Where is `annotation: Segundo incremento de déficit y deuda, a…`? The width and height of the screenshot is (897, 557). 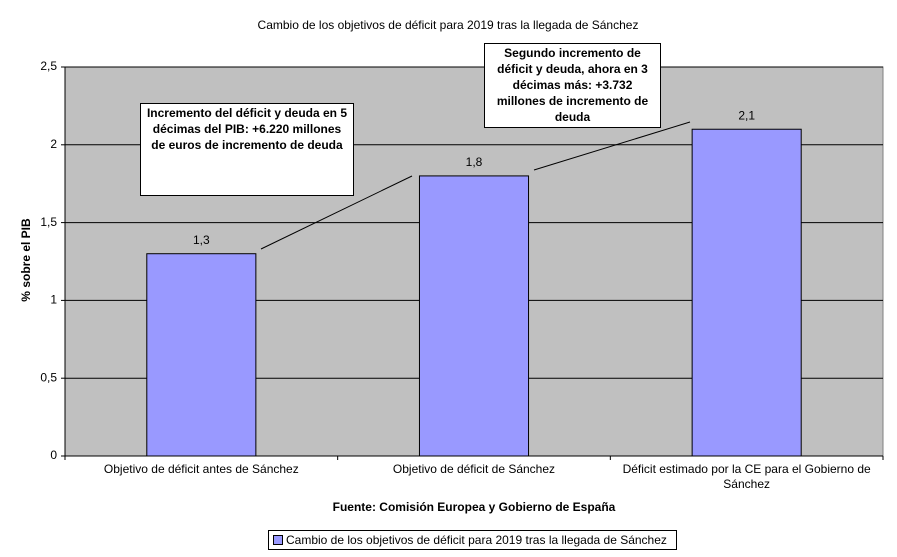
annotation: Segundo incremento de déficit y deuda, a… is located at coordinates (572, 85).